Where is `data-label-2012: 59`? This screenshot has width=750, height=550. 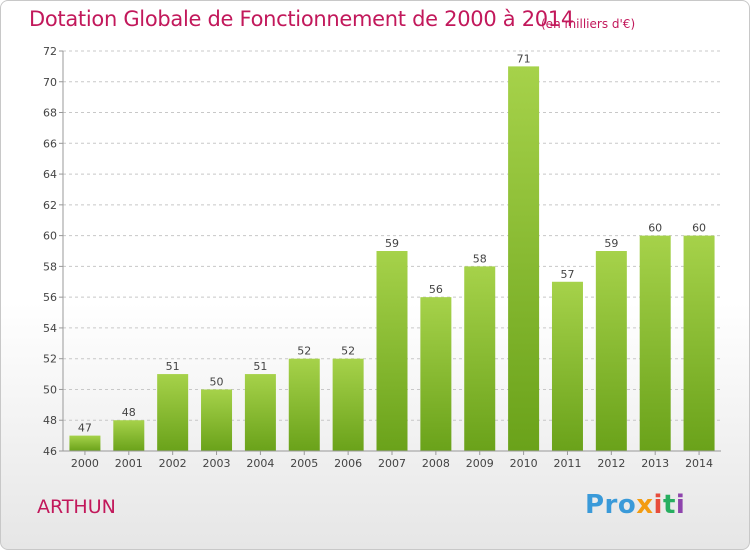
data-label-2012: 59 is located at coordinates (611, 243).